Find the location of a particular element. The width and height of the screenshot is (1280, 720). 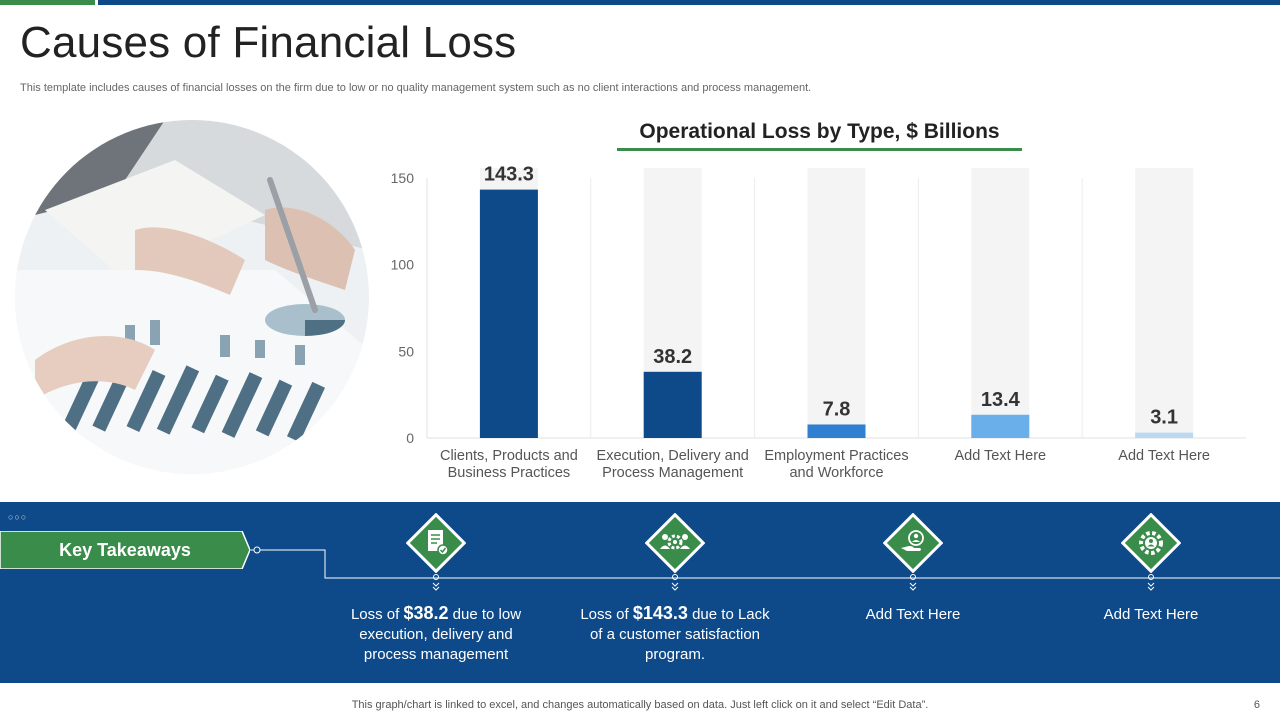

chart-title-underline is located at coordinates (819, 149).